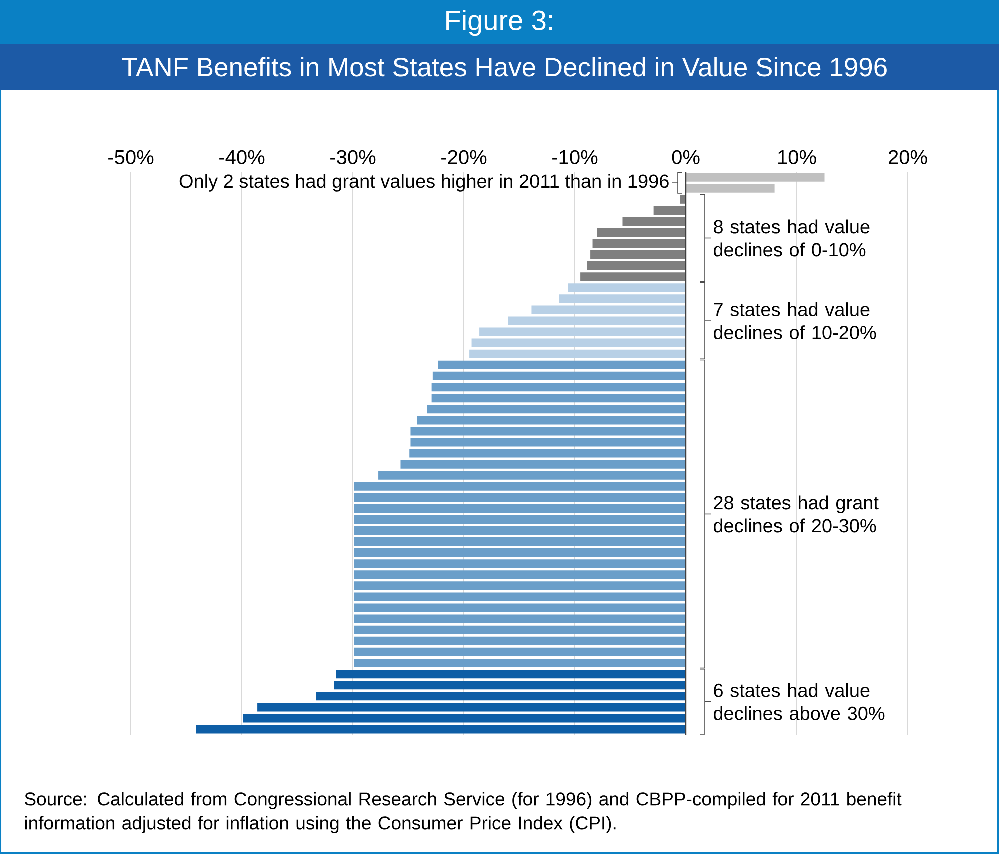 The height and width of the screenshot is (854, 999). What do you see at coordinates (242, 157) in the screenshot?
I see `x-tick-label: -40%` at bounding box center [242, 157].